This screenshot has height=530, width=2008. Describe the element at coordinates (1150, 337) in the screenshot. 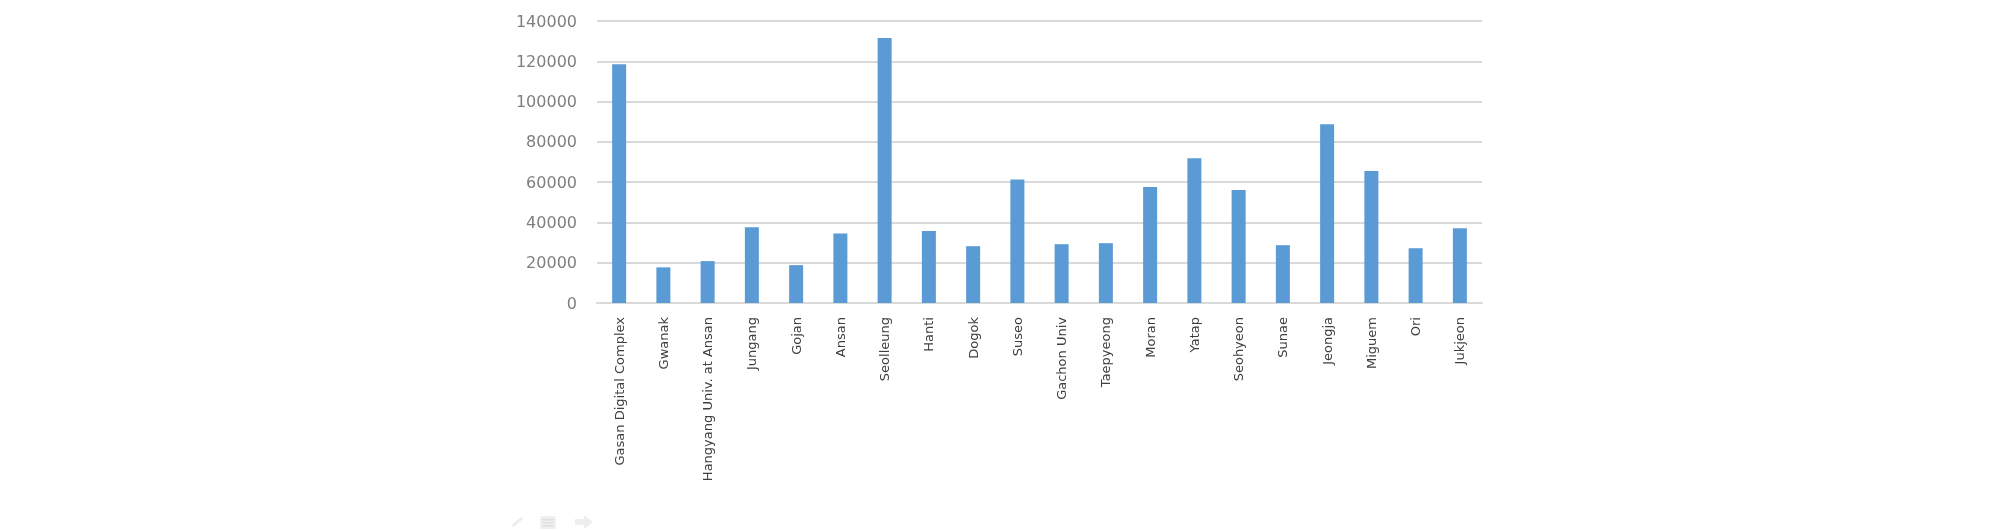

I see `x-tick-label: Moran` at that location.